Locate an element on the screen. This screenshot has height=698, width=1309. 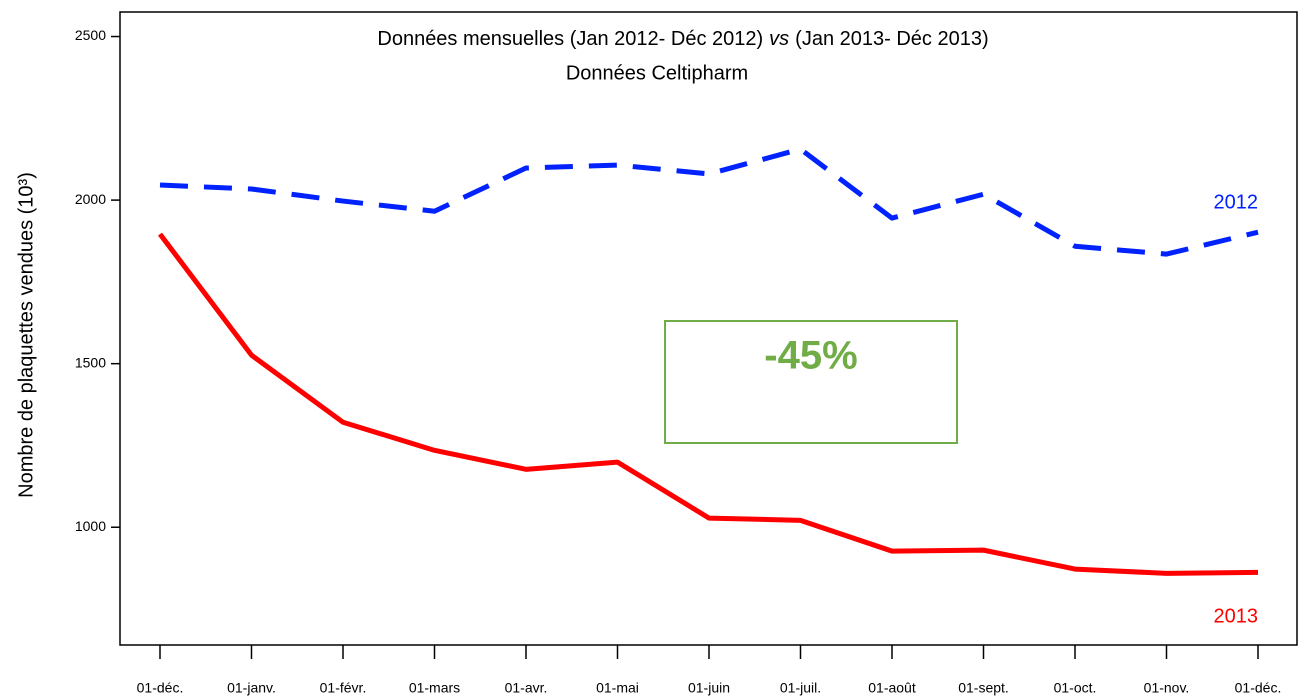
x-tick-label: 01-sept. is located at coordinates (983, 688).